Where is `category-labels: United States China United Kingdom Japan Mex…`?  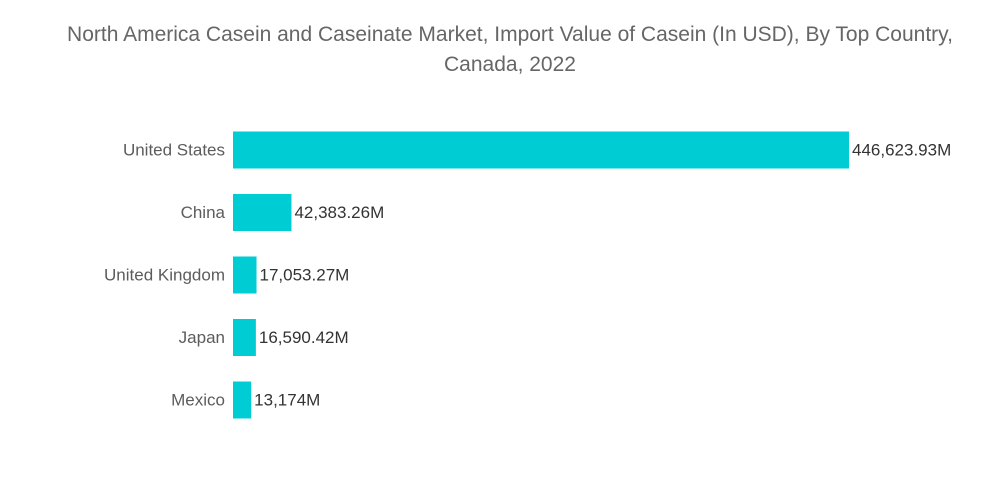
category-labels: United States China United Kingdom Japan Mex… is located at coordinates (165, 275).